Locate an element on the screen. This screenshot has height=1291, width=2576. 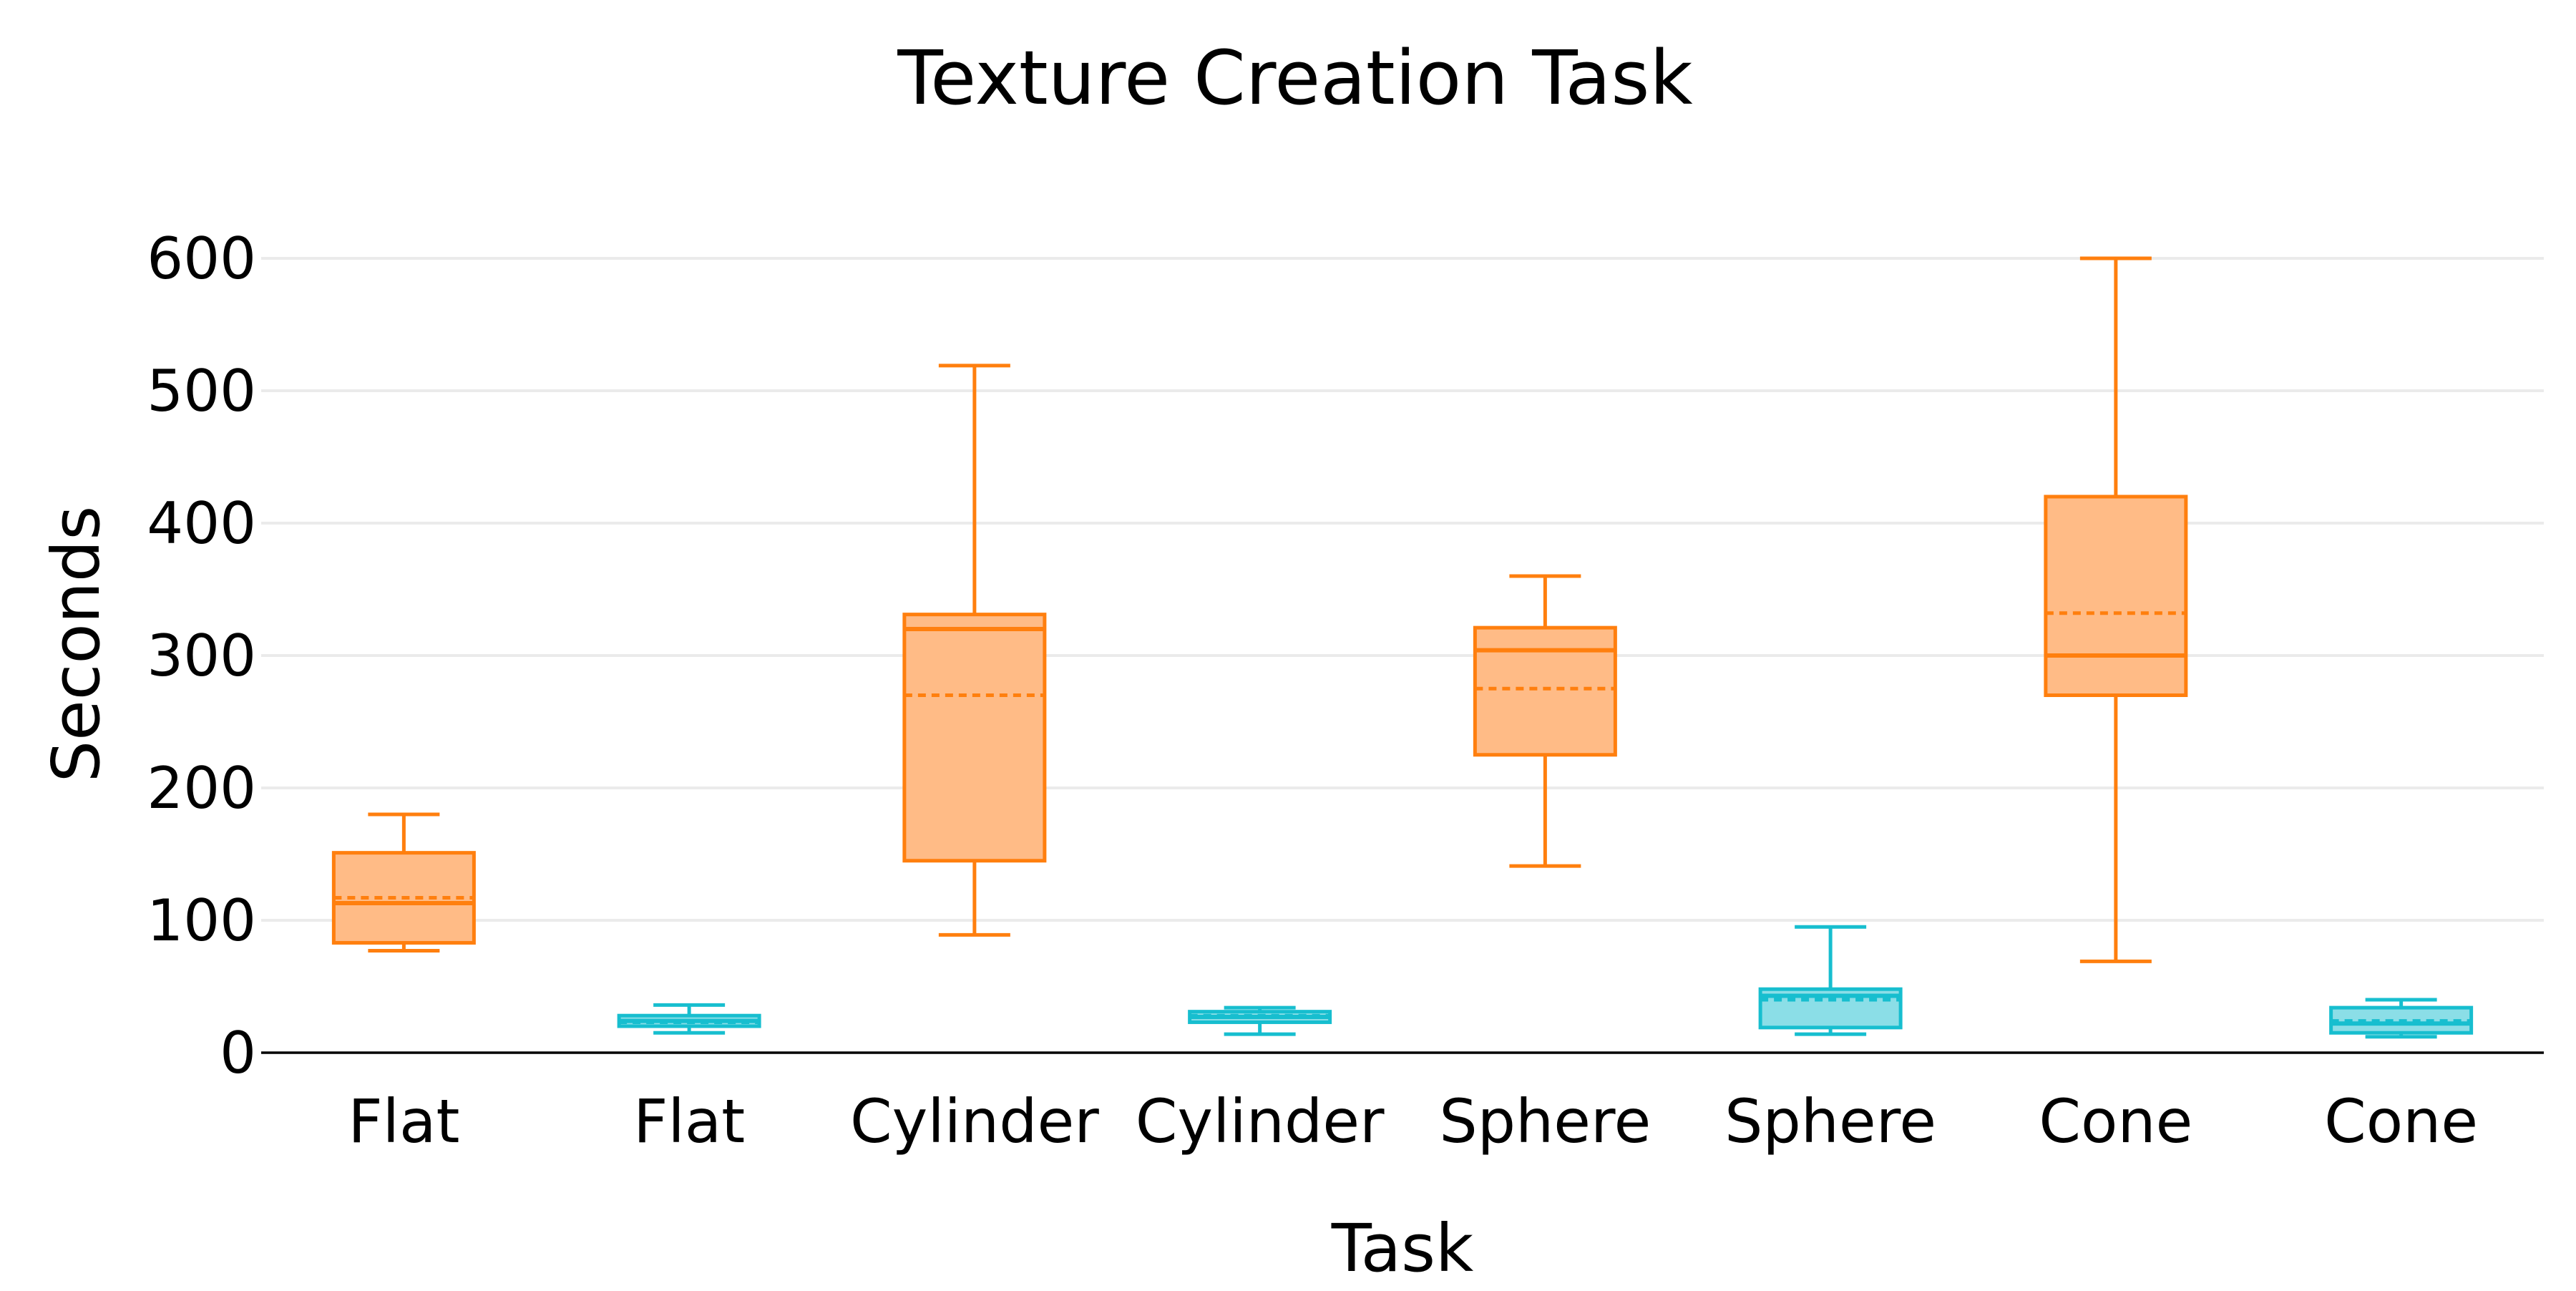
x-tick-label-sphere-teal: Sphere is located at coordinates (1830, 1121).